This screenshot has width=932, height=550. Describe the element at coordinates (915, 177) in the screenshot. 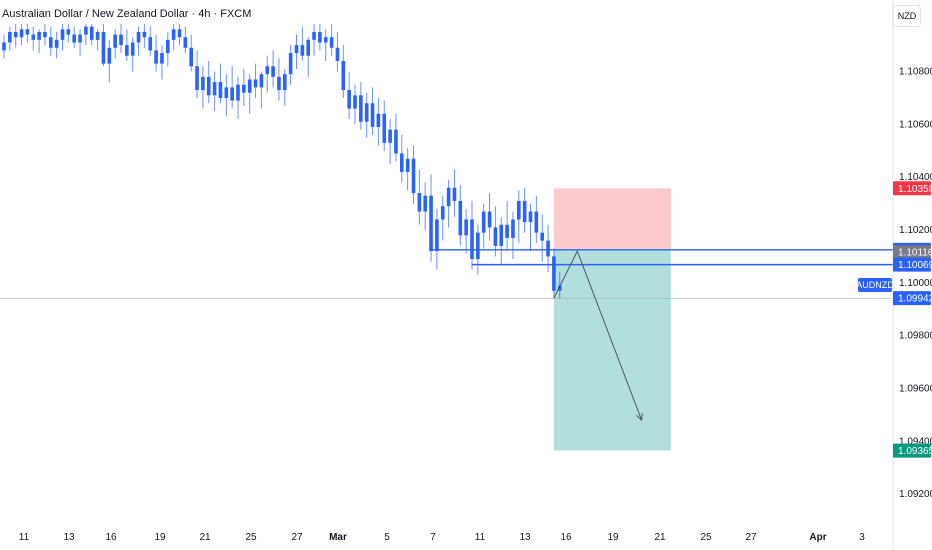

I see `price-tick-label: 1.10400` at that location.